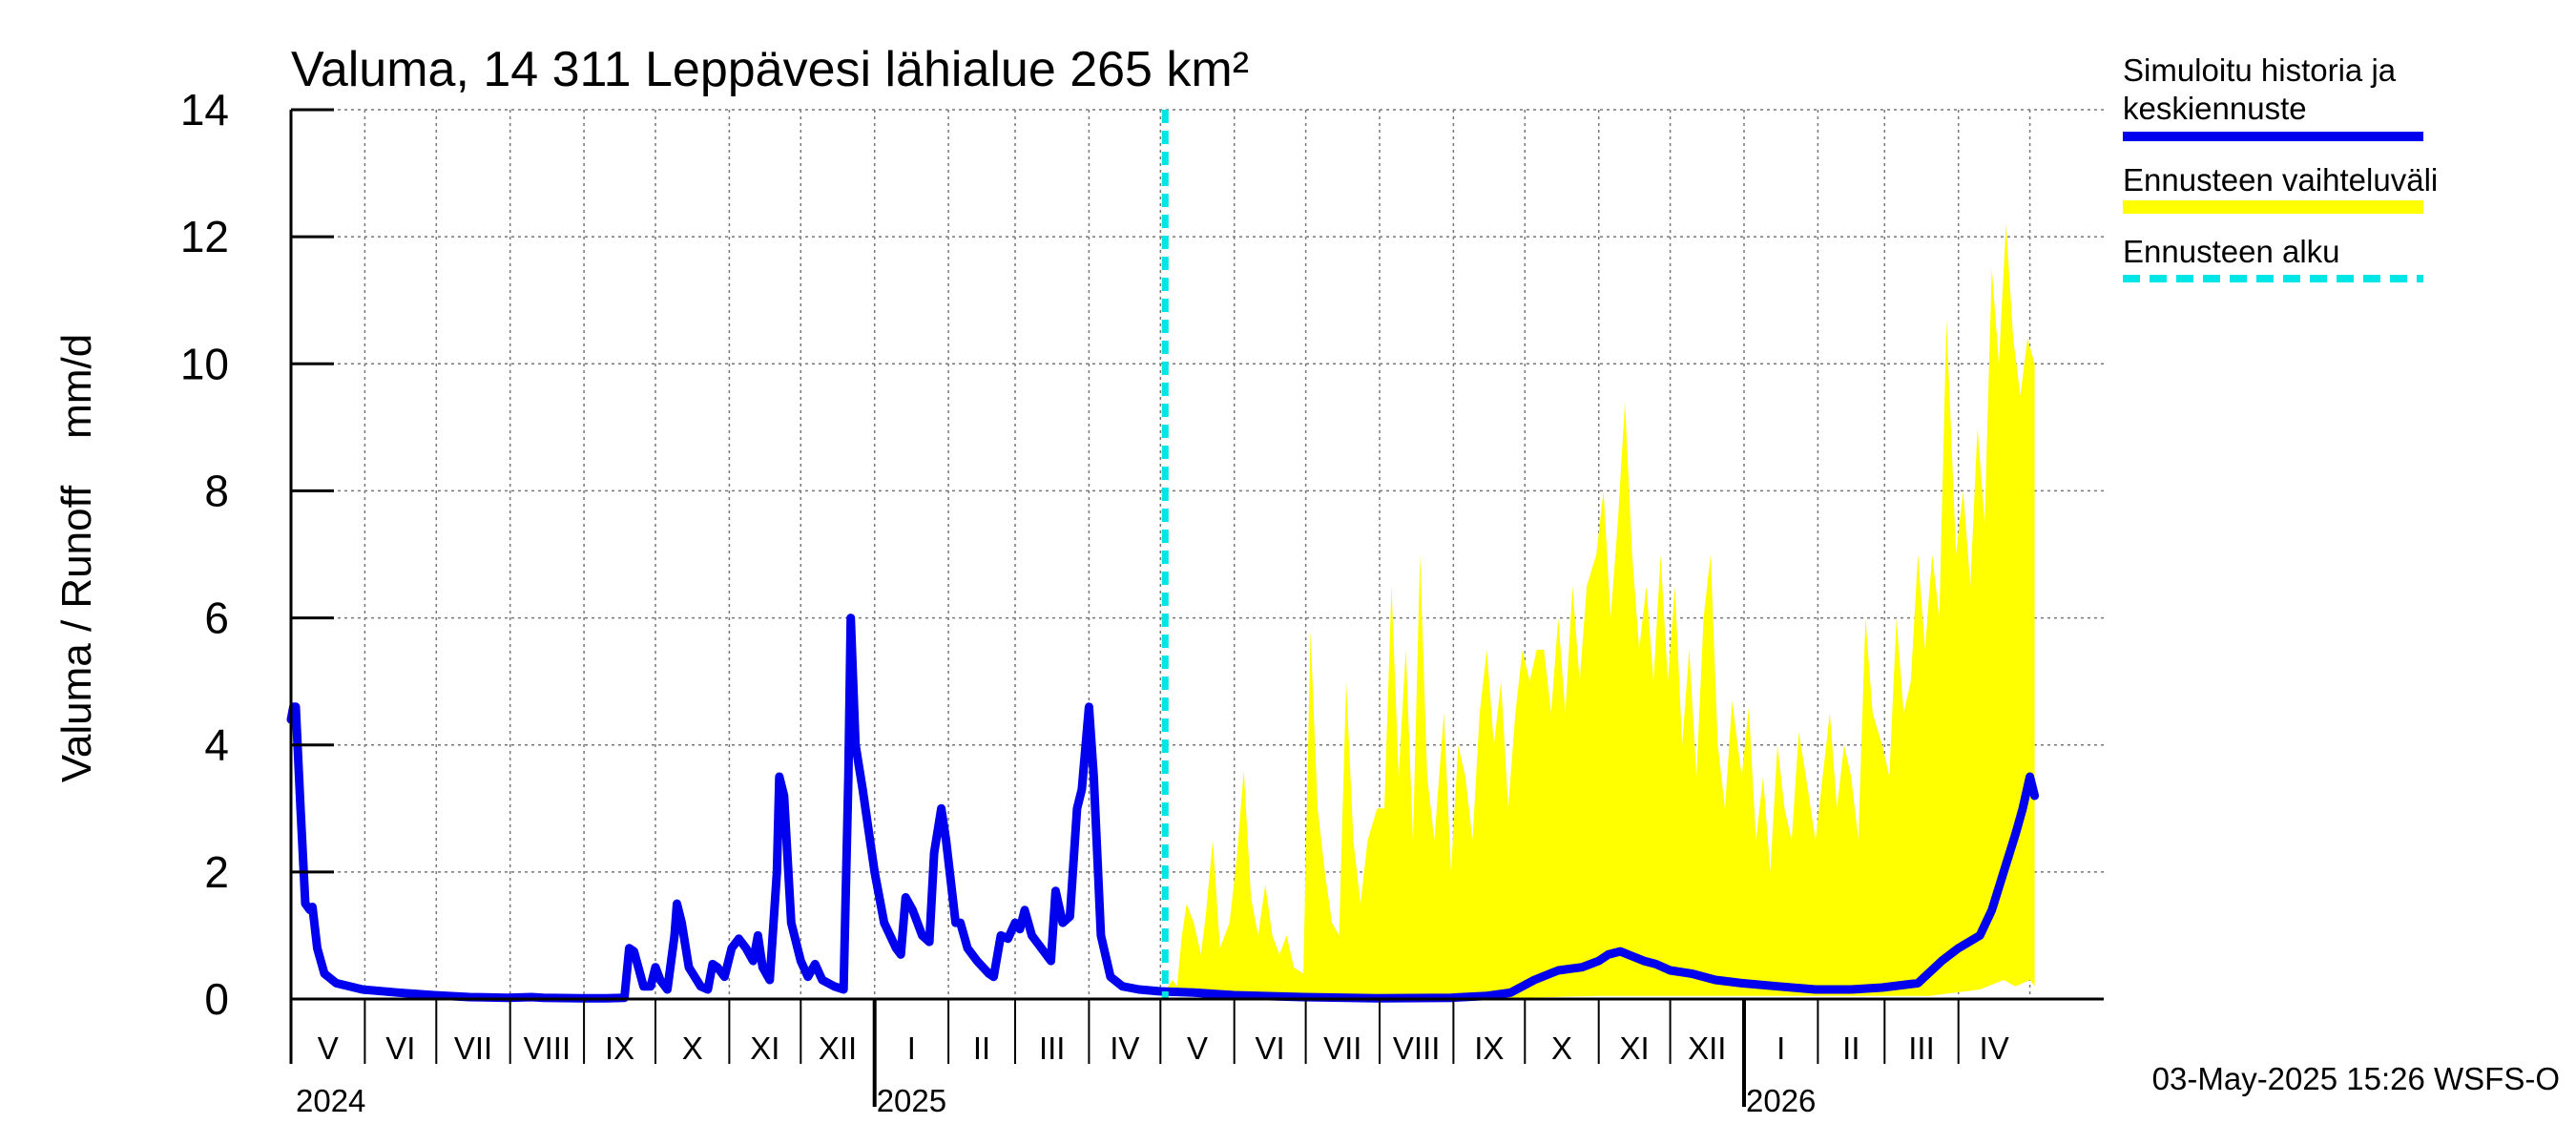 The height and width of the screenshot is (1145, 2576). I want to click on x-tick-label-year: 2024, so click(330, 1100).